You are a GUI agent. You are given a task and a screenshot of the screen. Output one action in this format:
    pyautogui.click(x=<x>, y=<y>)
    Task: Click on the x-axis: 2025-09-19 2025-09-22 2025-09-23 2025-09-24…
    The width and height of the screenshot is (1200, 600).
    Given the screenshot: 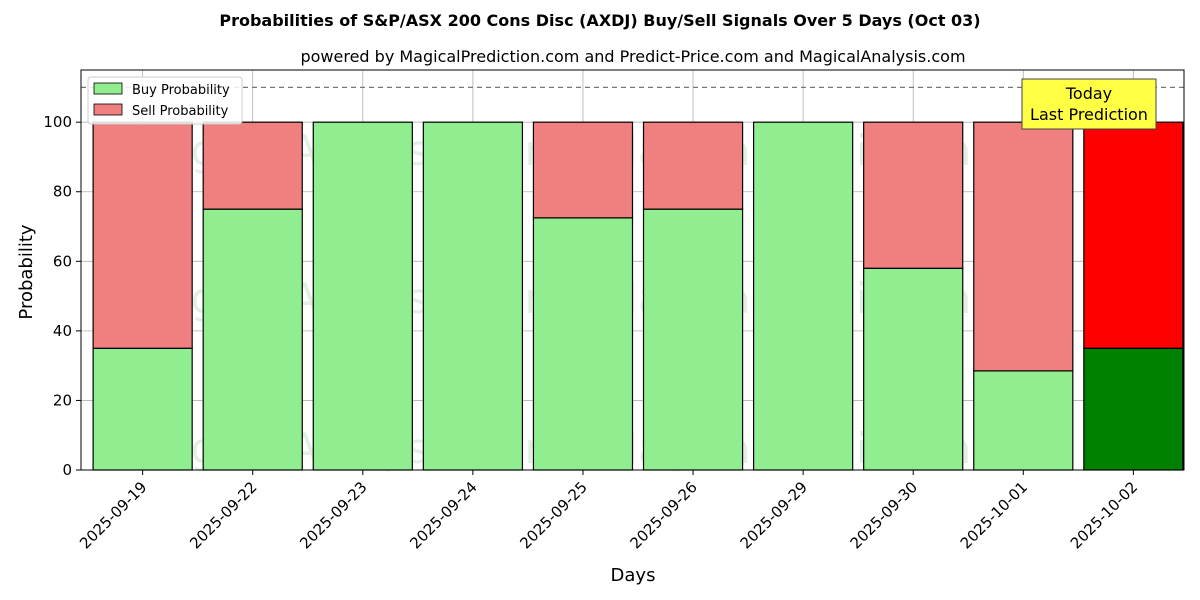 What is the action you would take?
    pyautogui.click(x=608, y=511)
    